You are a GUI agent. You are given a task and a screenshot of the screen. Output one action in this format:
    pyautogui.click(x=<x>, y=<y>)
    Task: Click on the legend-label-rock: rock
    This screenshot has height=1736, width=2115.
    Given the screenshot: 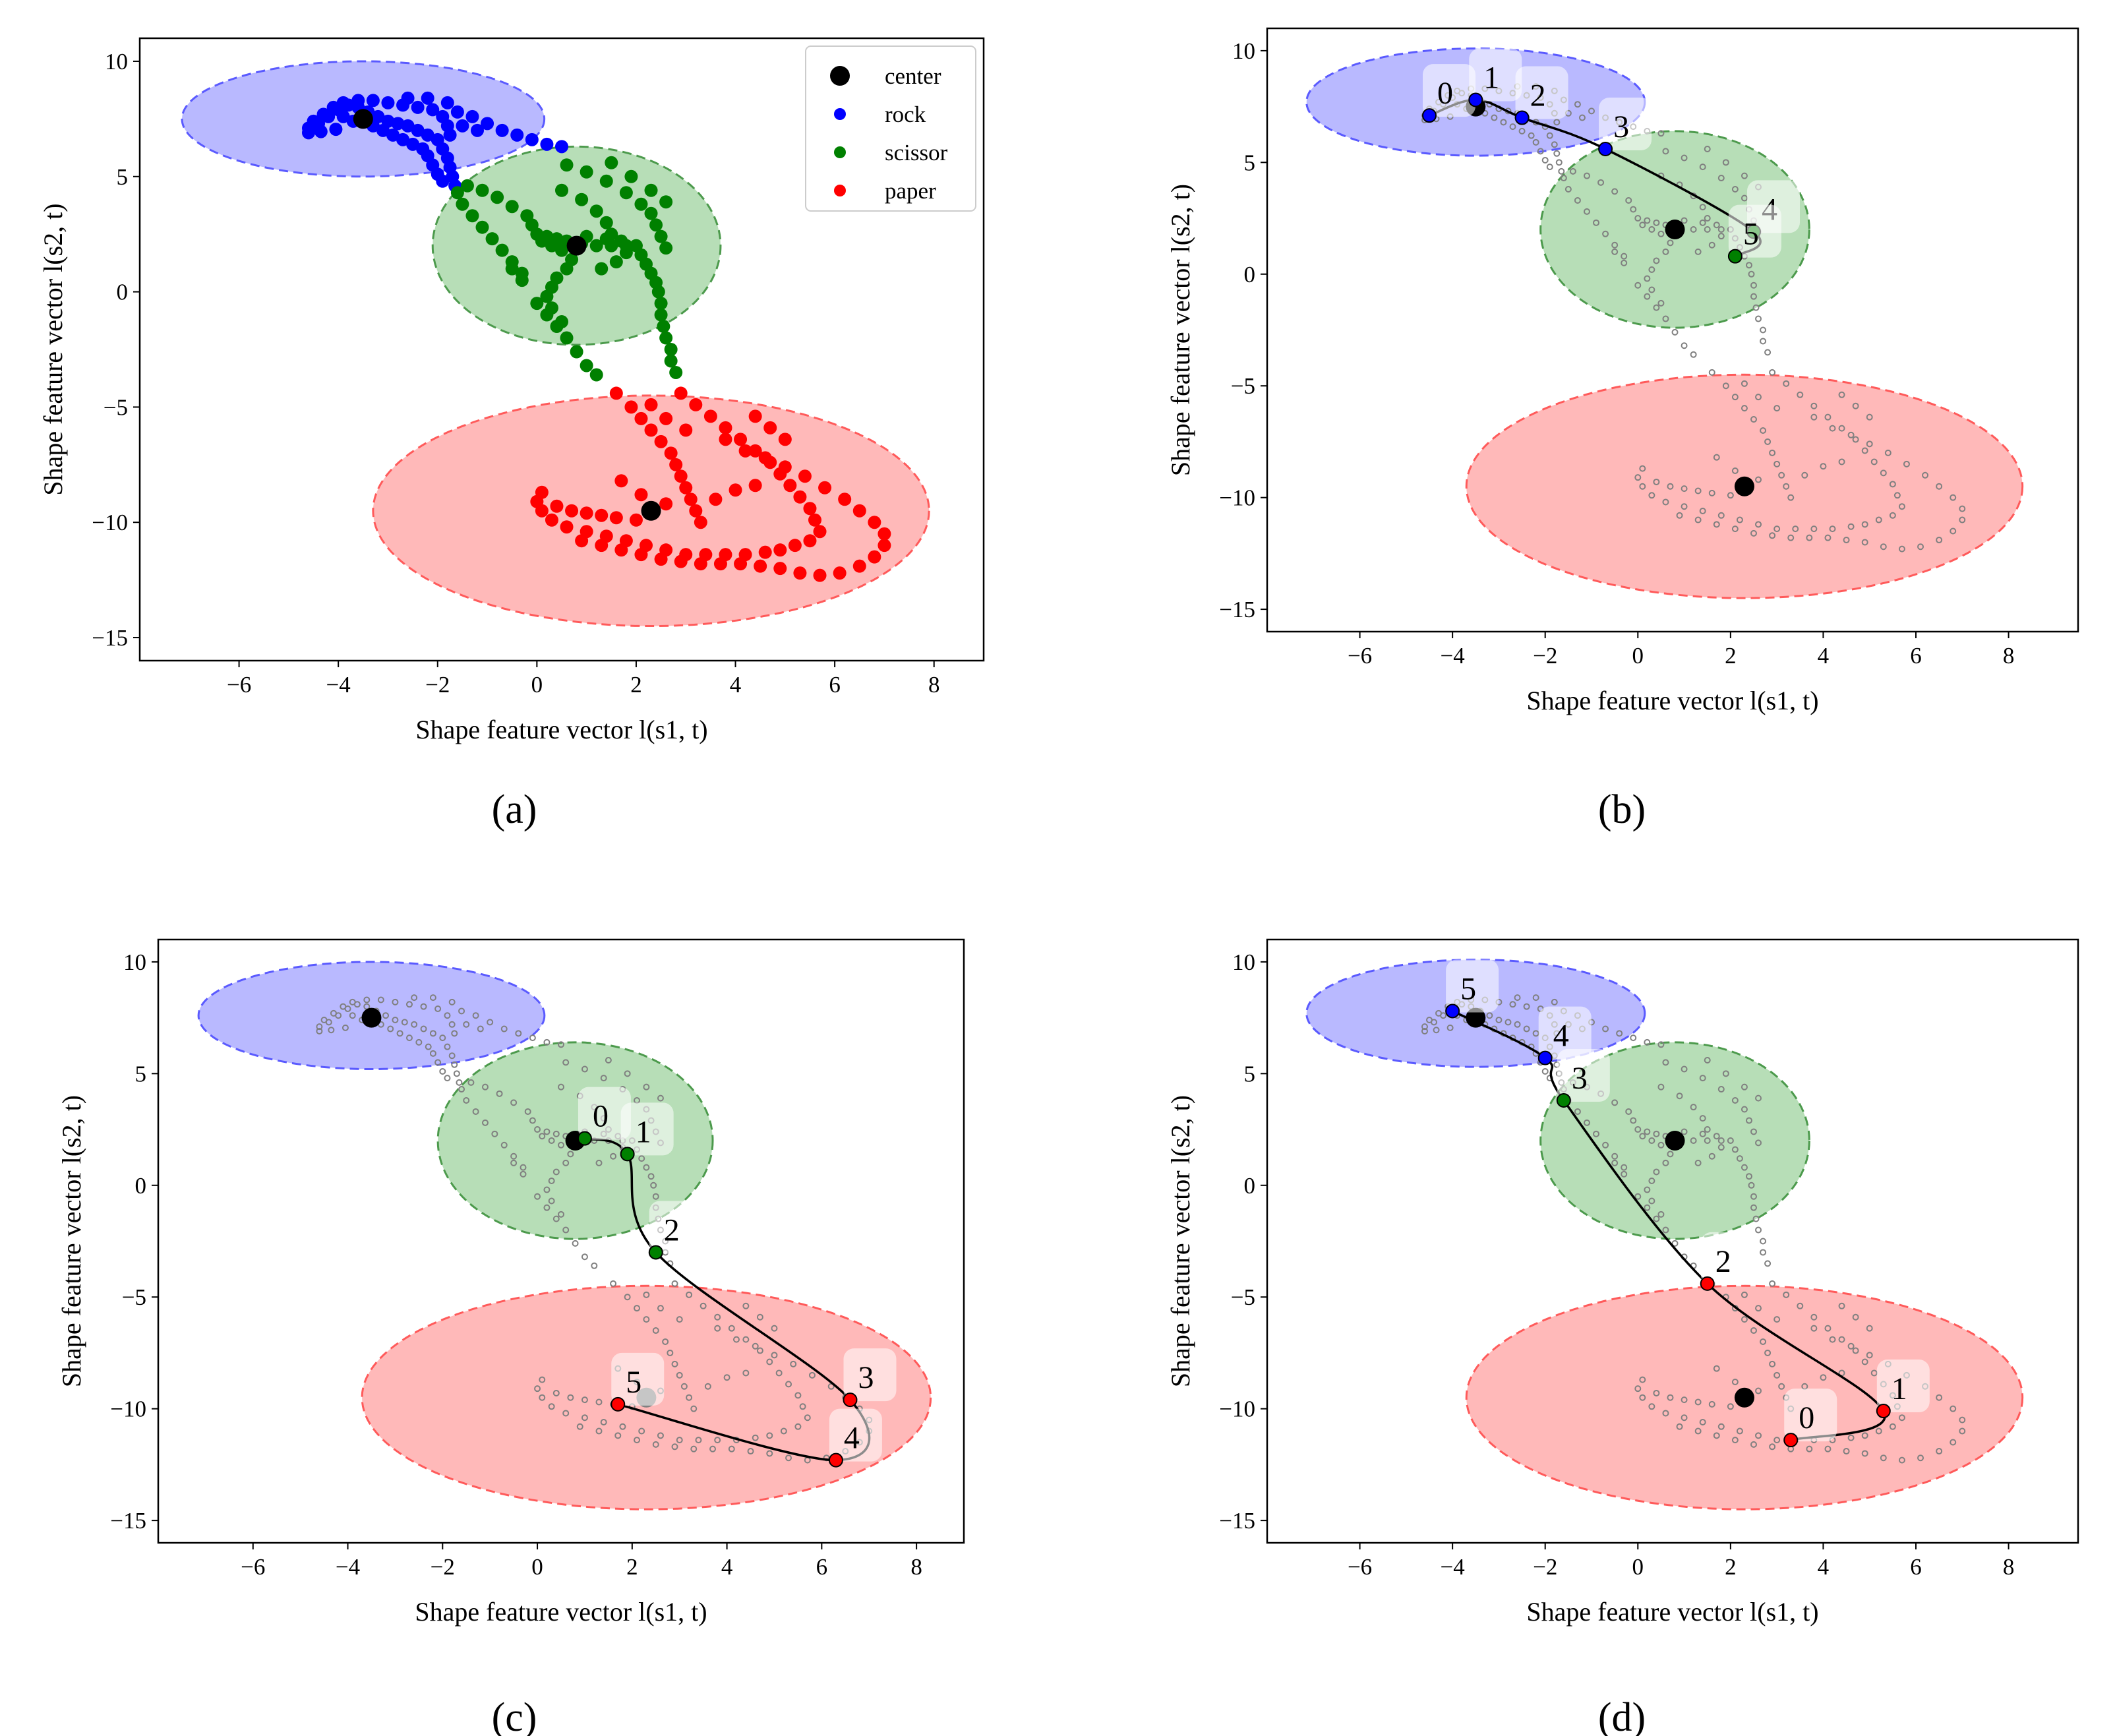 What is the action you would take?
    pyautogui.click(x=905, y=114)
    